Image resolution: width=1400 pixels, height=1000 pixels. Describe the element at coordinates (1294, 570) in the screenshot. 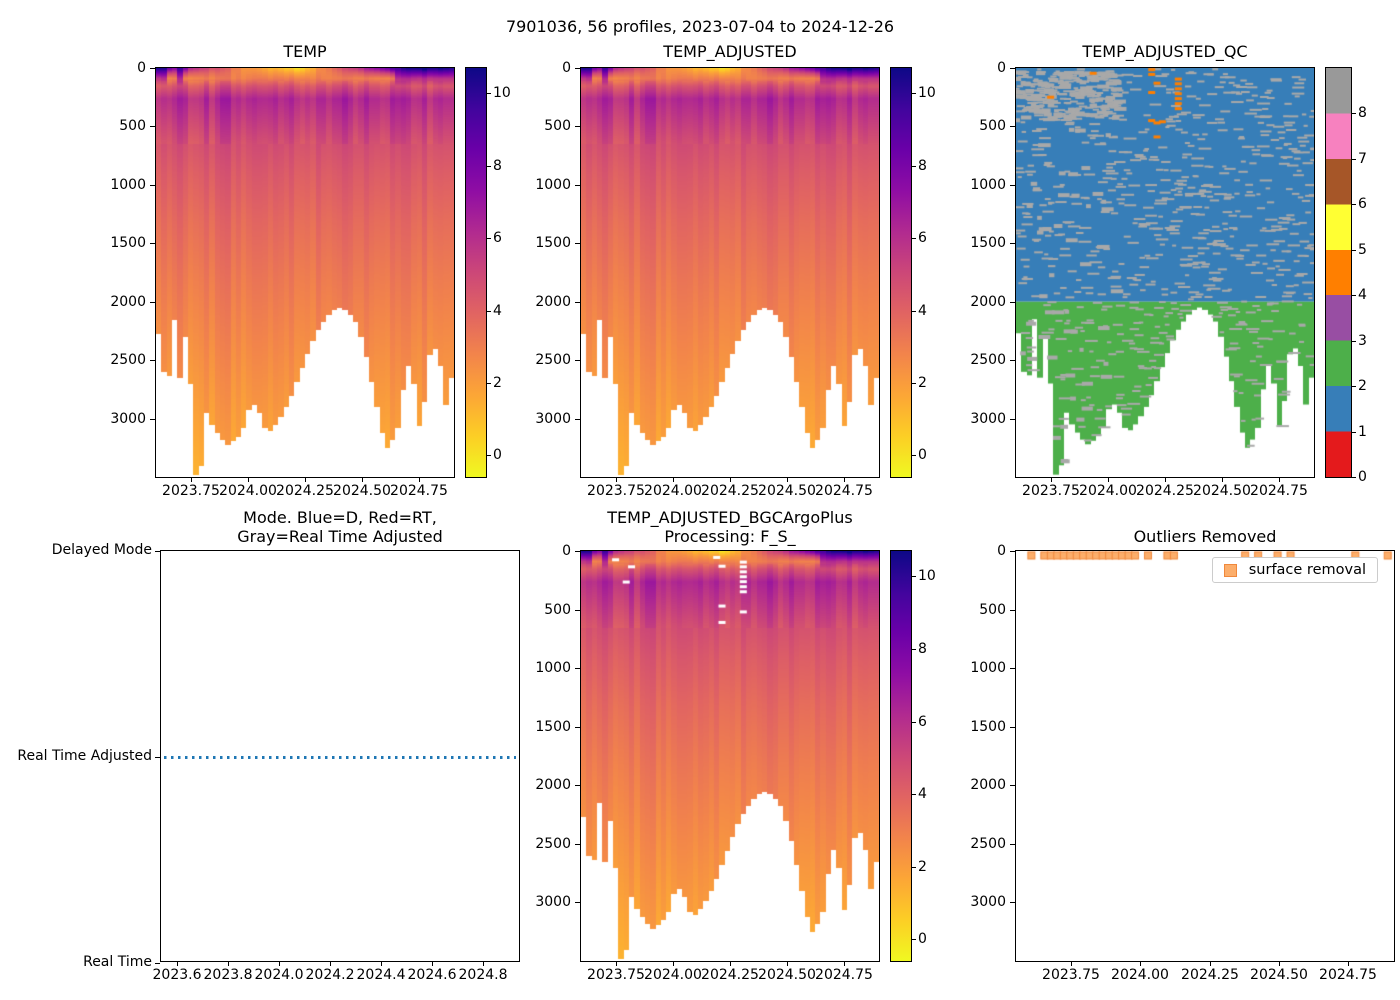

I see `legend: surface removal` at that location.